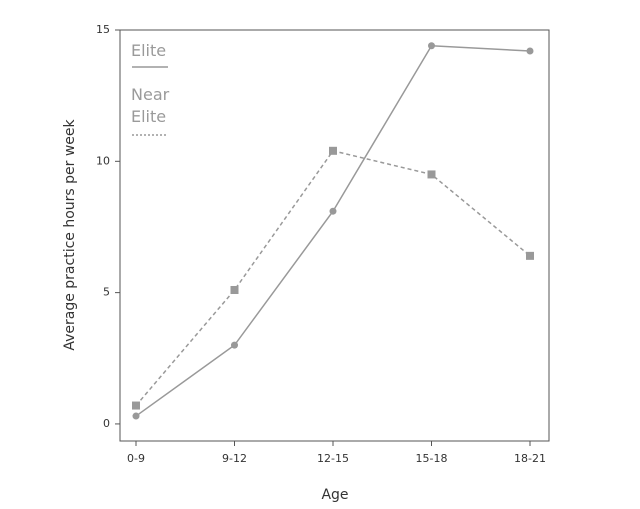 Image resolution: width=640 pixels, height=509 pixels. Describe the element at coordinates (333, 458) in the screenshot. I see `x-tick-label: 12-15` at that location.